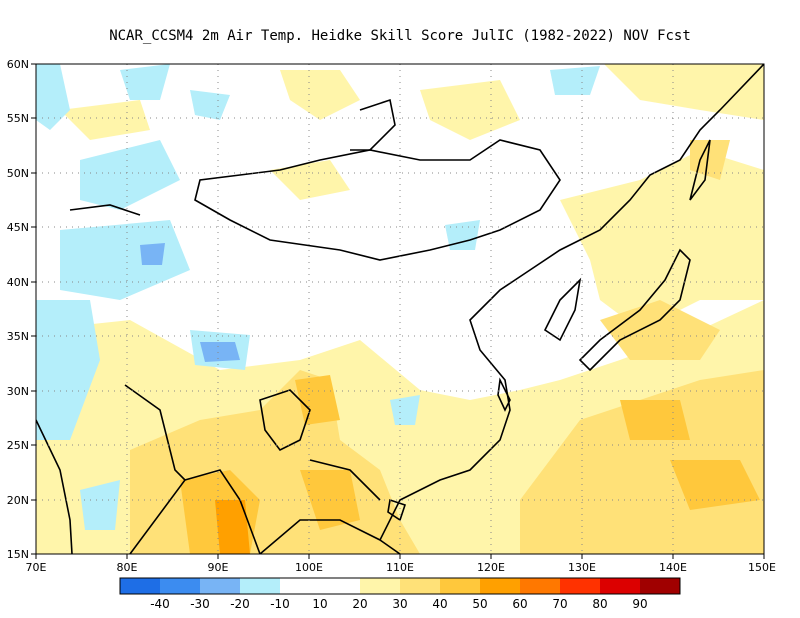 This screenshot has height=618, width=800. Describe the element at coordinates (218, 567) in the screenshot. I see `x-tick-label: 90E` at that location.